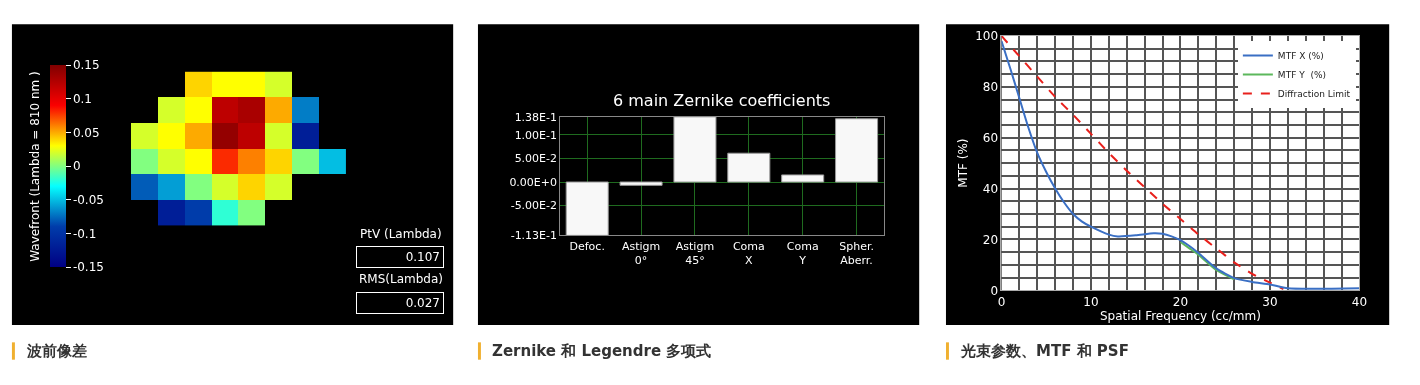 This screenshot has width=1420, height=385. What do you see at coordinates (748, 253) in the screenshot?
I see `x-tick-label: Coma X` at bounding box center [748, 253].